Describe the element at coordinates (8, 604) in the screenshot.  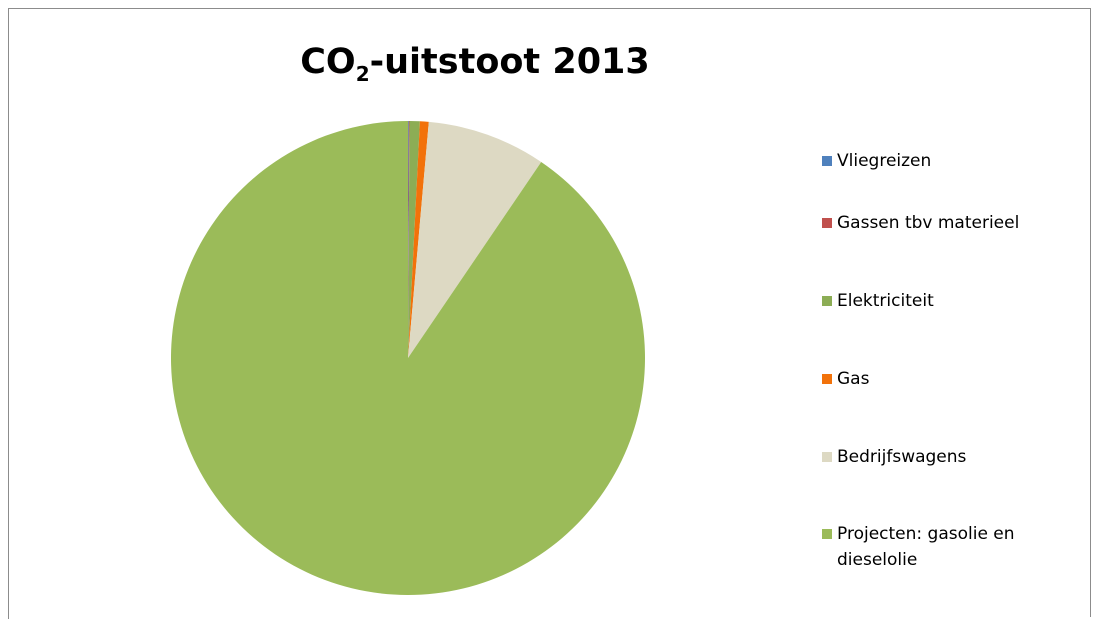
I see `frame-edge` at that location.